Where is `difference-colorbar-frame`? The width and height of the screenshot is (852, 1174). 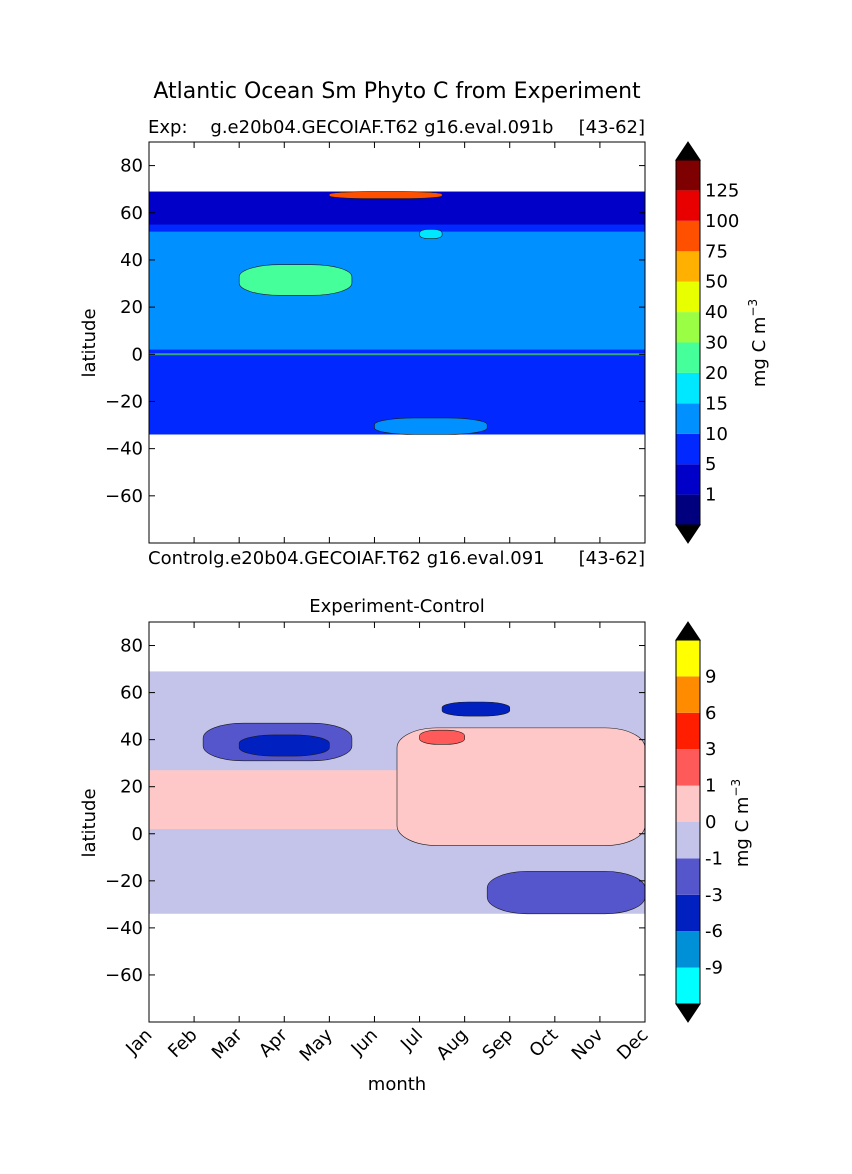 difference-colorbar-frame is located at coordinates (688, 822).